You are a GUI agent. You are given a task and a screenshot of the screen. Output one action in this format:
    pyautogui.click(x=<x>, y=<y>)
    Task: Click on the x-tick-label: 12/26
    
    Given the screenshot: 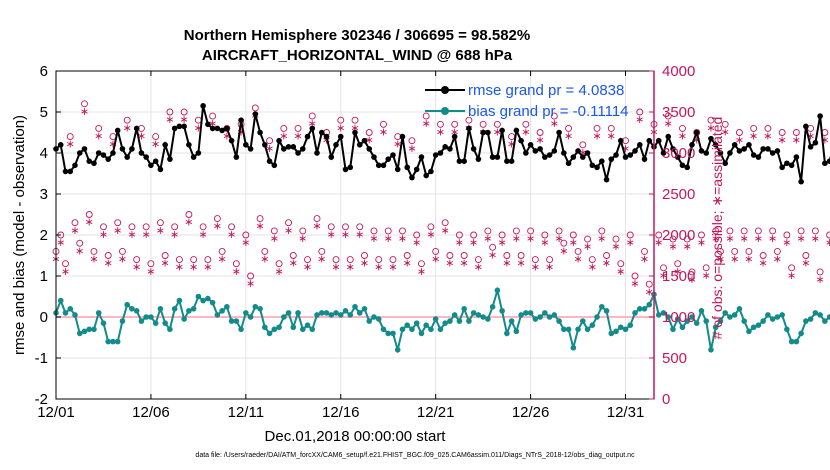 What is the action you would take?
    pyautogui.click(x=531, y=412)
    